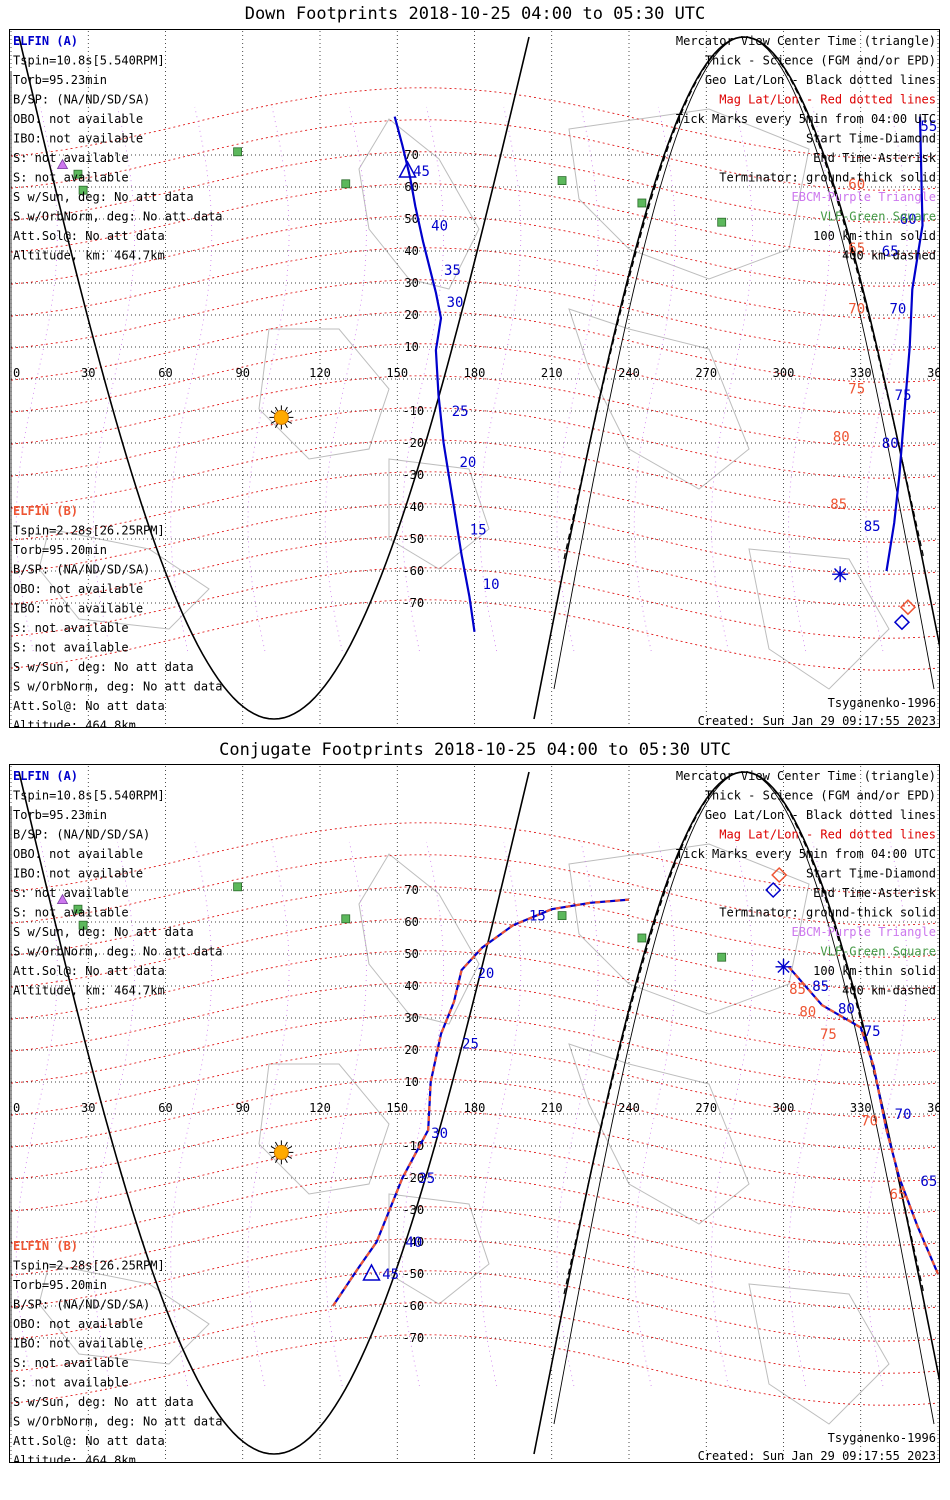  Describe the element at coordinates (863, 1120) in the screenshot. I see `track-overlay-elfin-b` at that location.